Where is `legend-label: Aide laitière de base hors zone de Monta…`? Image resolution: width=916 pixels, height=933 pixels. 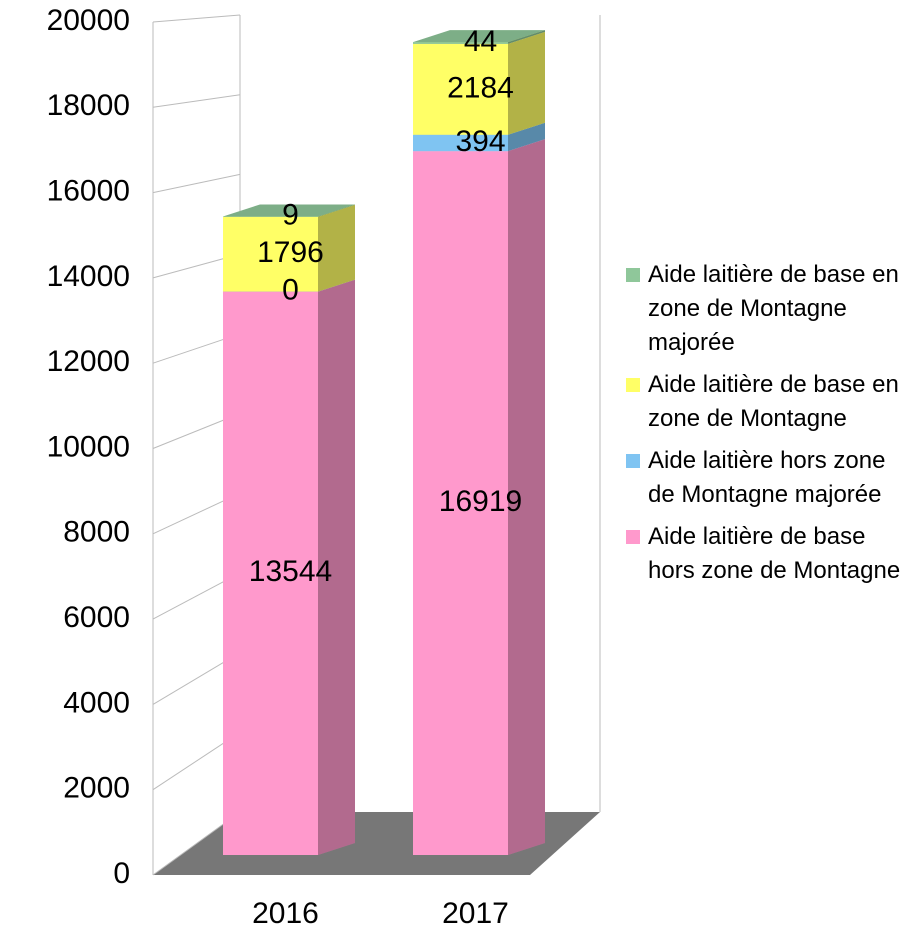 legend-label: Aide laitière de base hors zone de Monta… is located at coordinates (774, 553).